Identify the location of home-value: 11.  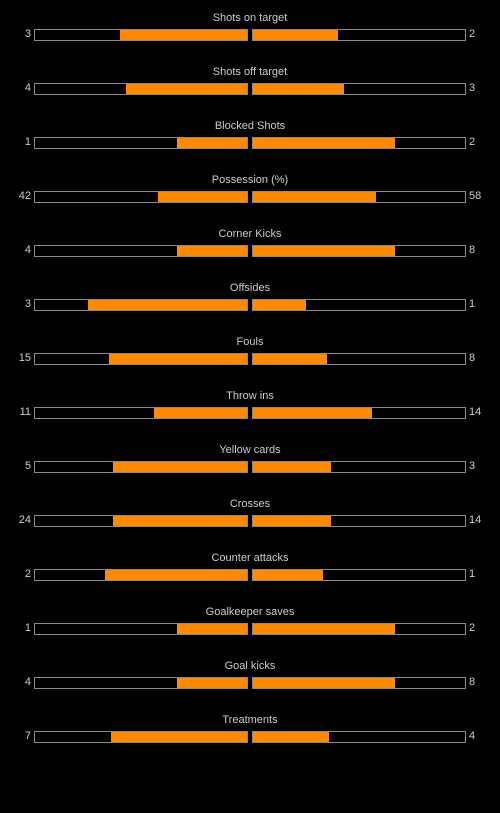
(25, 412).